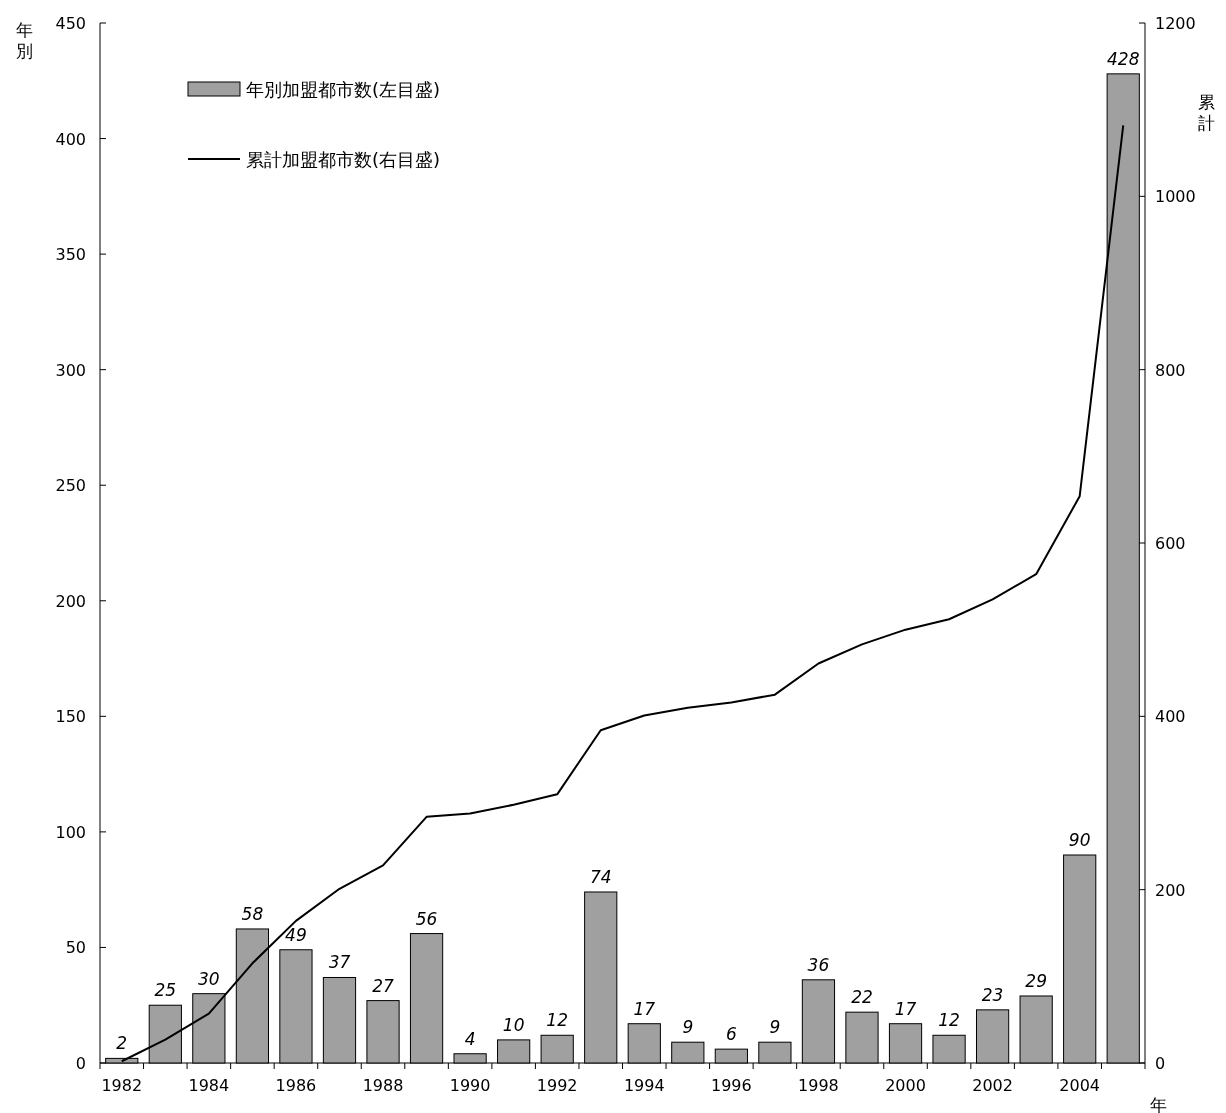 This screenshot has height=1113, width=1226. I want to click on y-tick-label: 450, so click(70, 23).